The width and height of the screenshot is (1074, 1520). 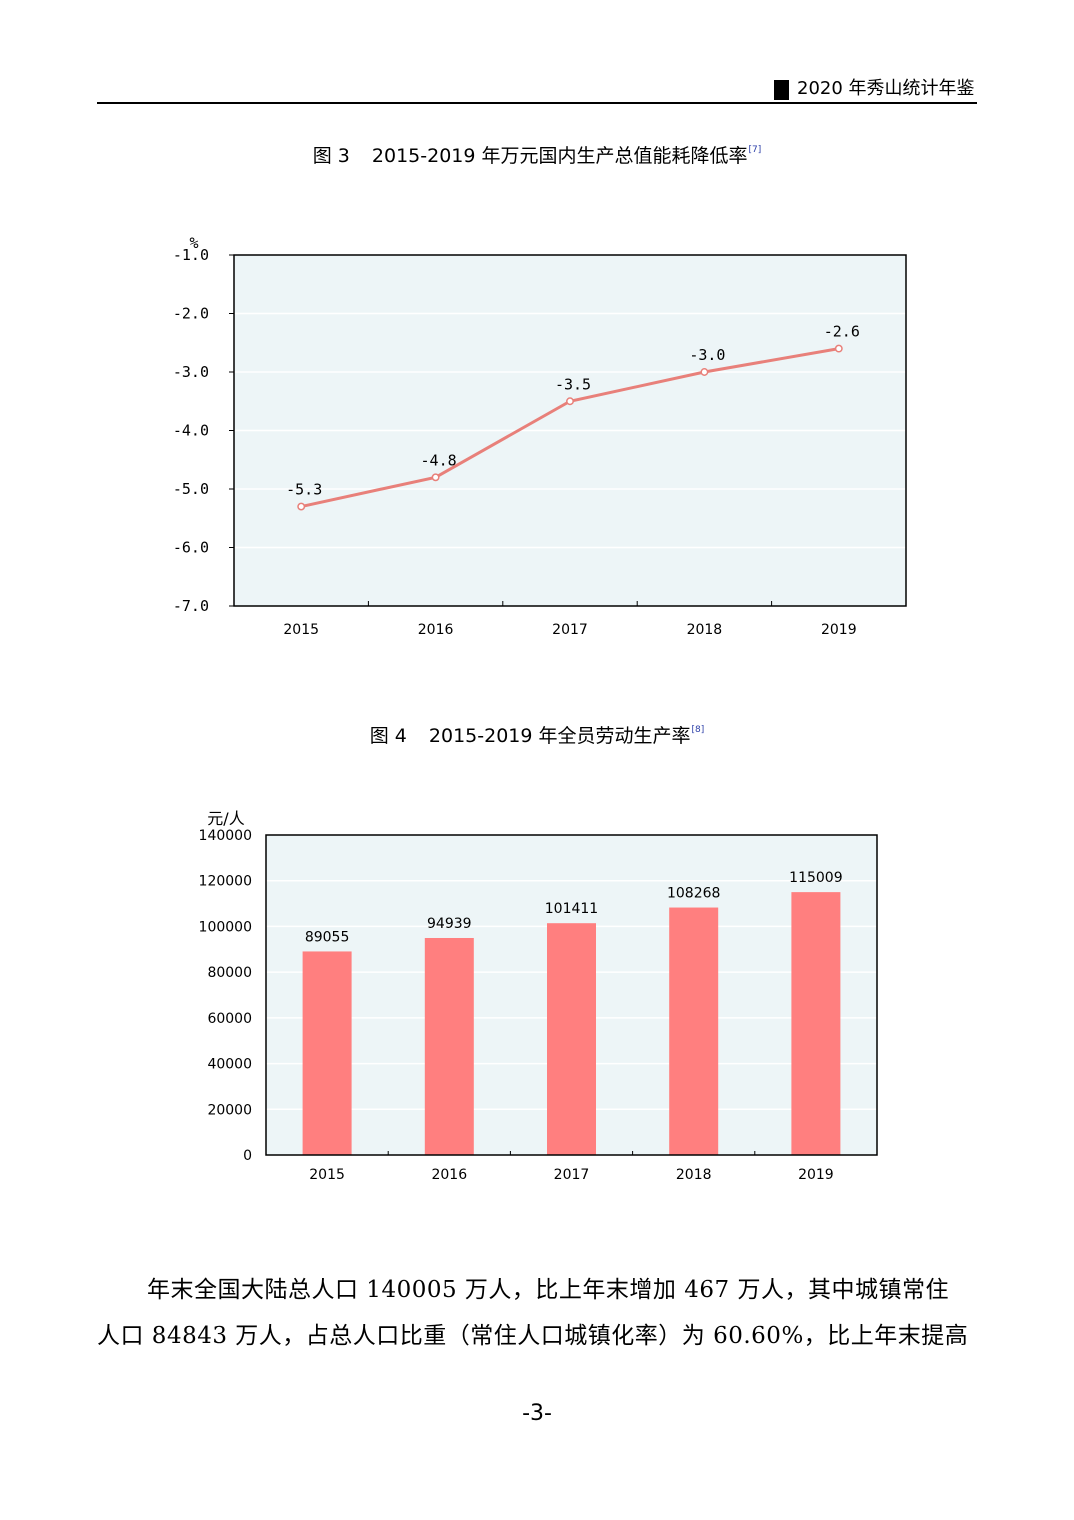 What do you see at coordinates (693, 894) in the screenshot?
I see `data-label: 108268` at bounding box center [693, 894].